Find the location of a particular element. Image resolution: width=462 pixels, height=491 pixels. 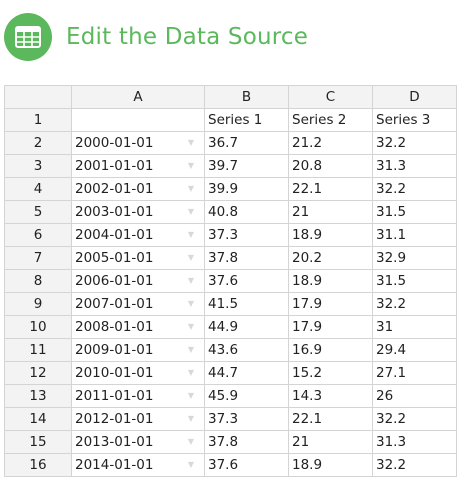

cell-a: 2013-01-01 ▼ is located at coordinates (138, 442).